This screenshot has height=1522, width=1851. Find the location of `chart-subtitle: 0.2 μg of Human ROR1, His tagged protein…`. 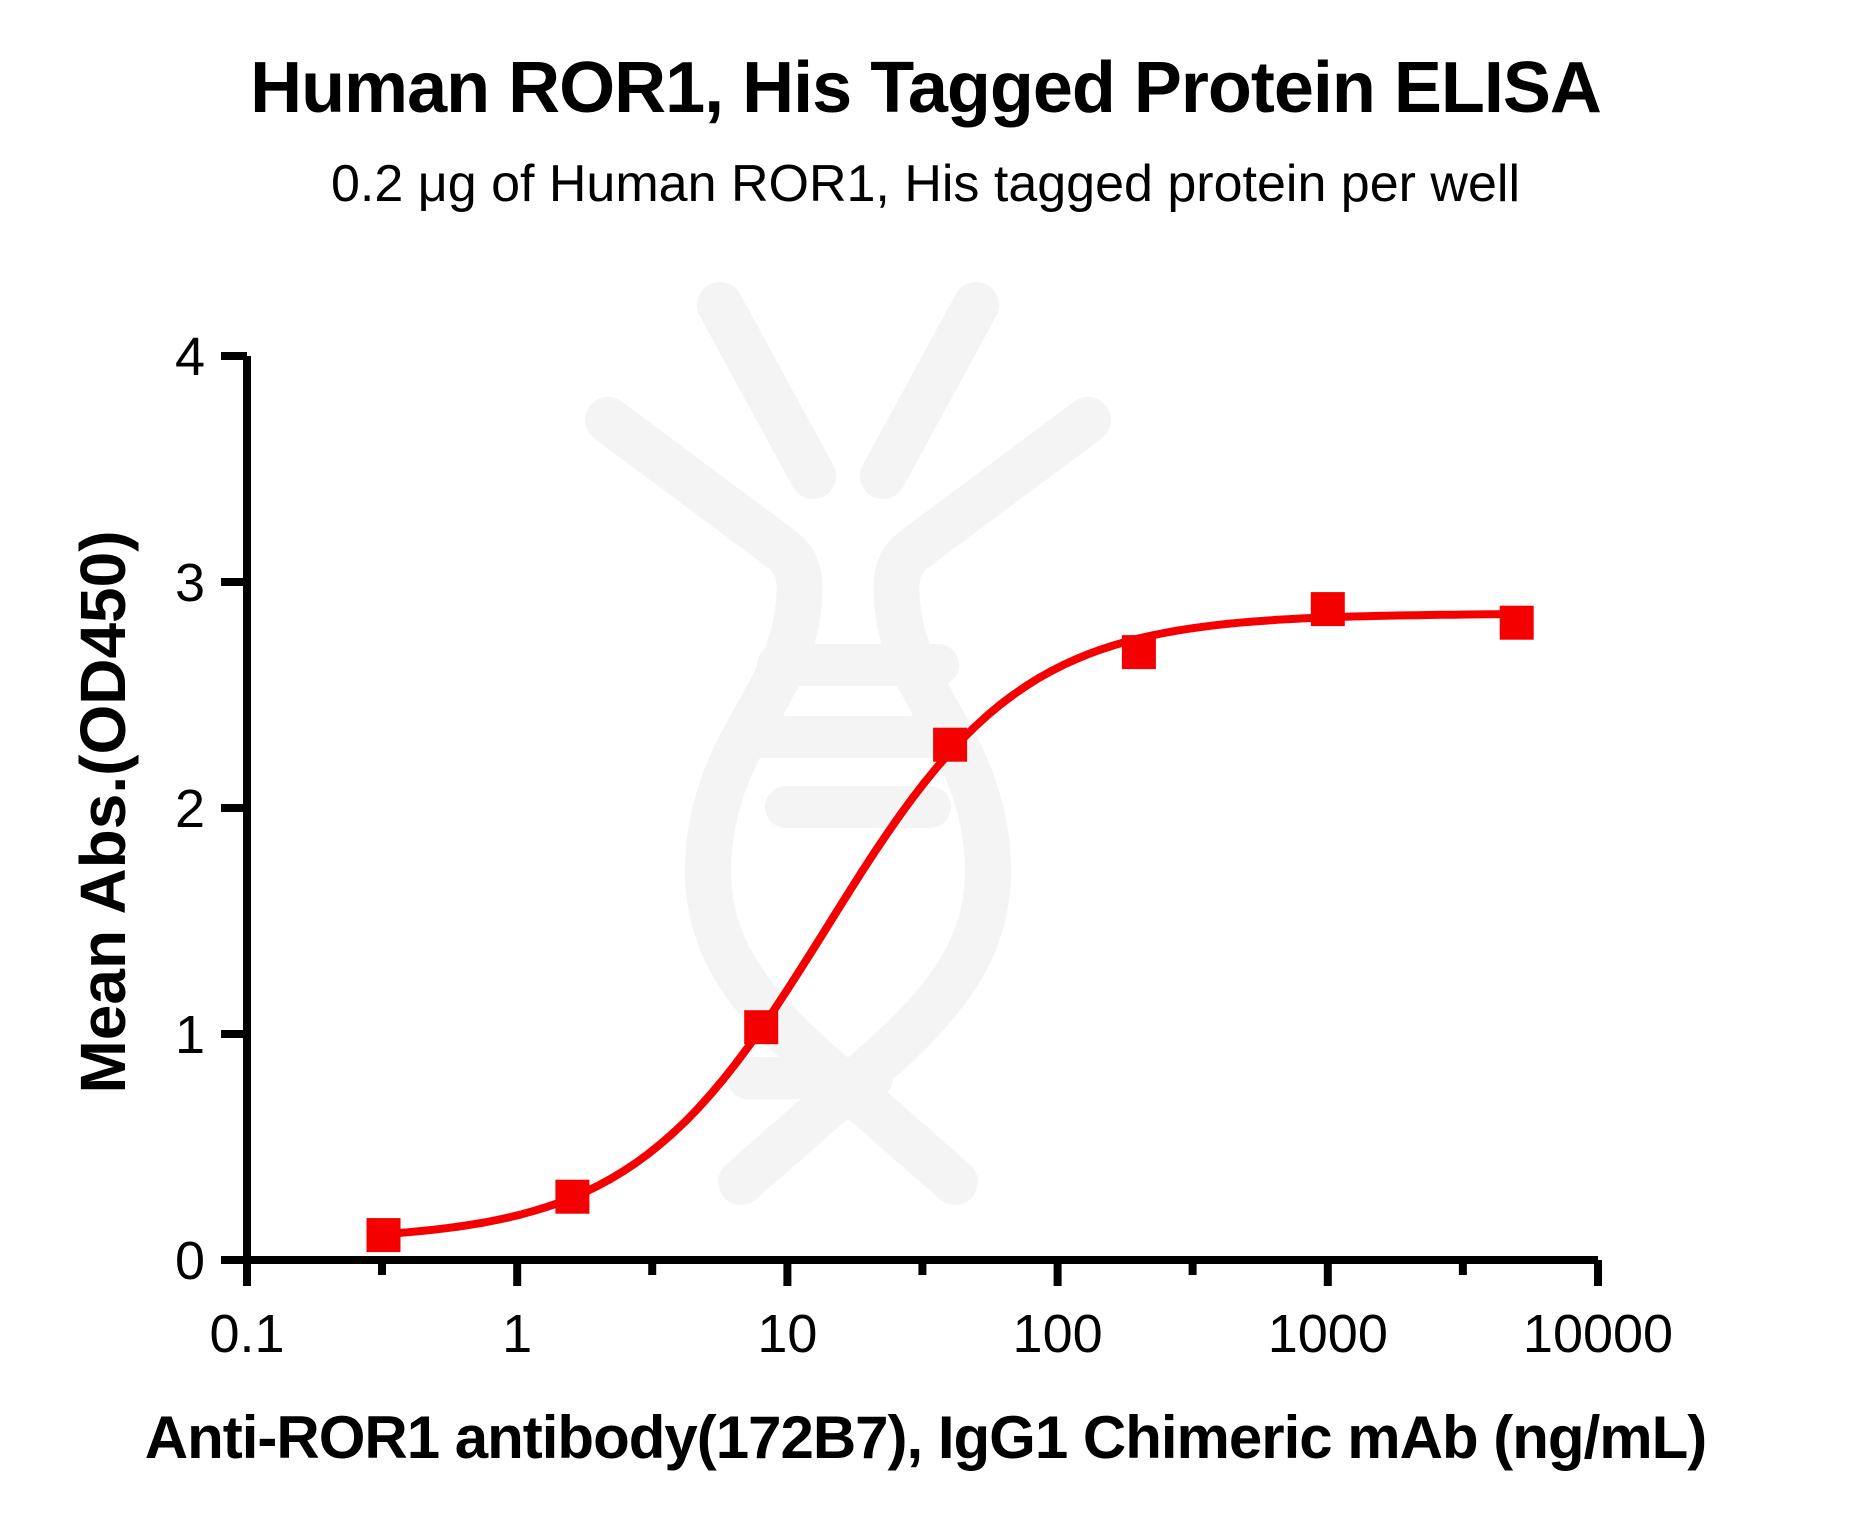

chart-subtitle: 0.2 μg of Human ROR1, His tagged protein… is located at coordinates (925, 184).